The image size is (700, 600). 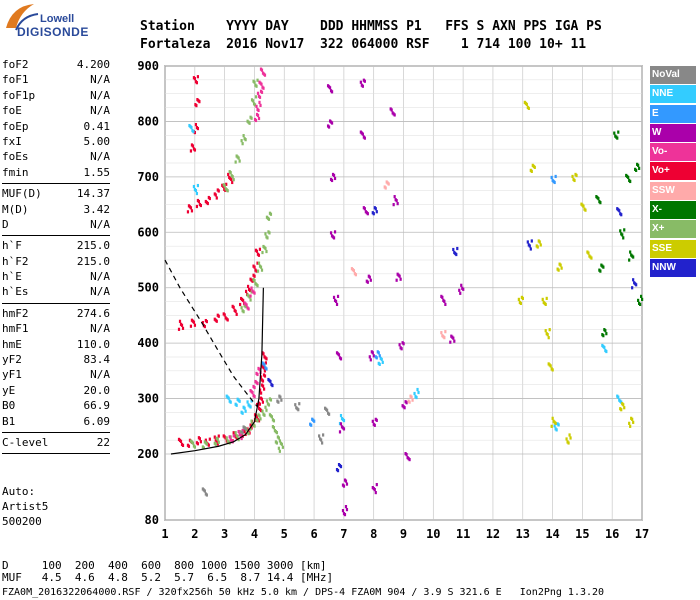 What do you see at coordinates (403, 534) in the screenshot?
I see `x-tick-label: 9` at bounding box center [403, 534].